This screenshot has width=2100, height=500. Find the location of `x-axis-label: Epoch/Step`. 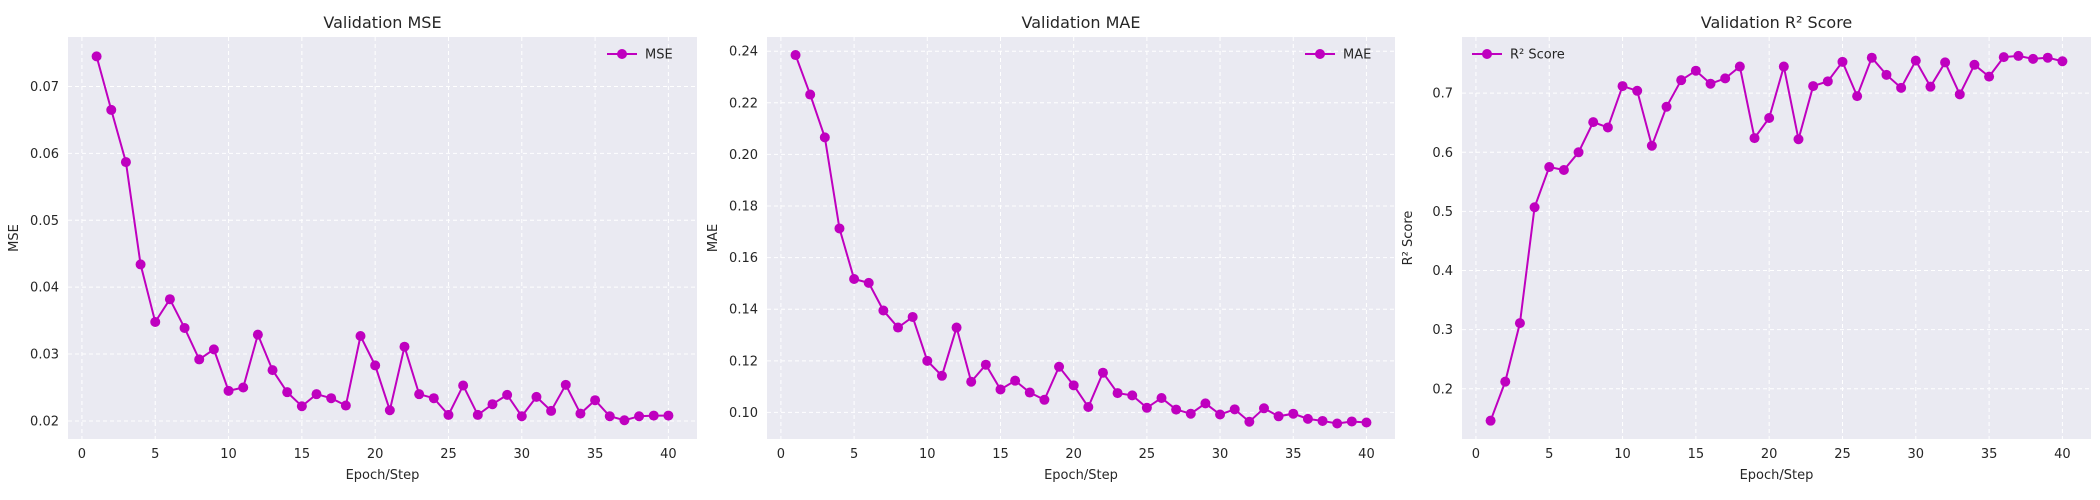

x-axis-label: Epoch/Step is located at coordinates (1777, 475).